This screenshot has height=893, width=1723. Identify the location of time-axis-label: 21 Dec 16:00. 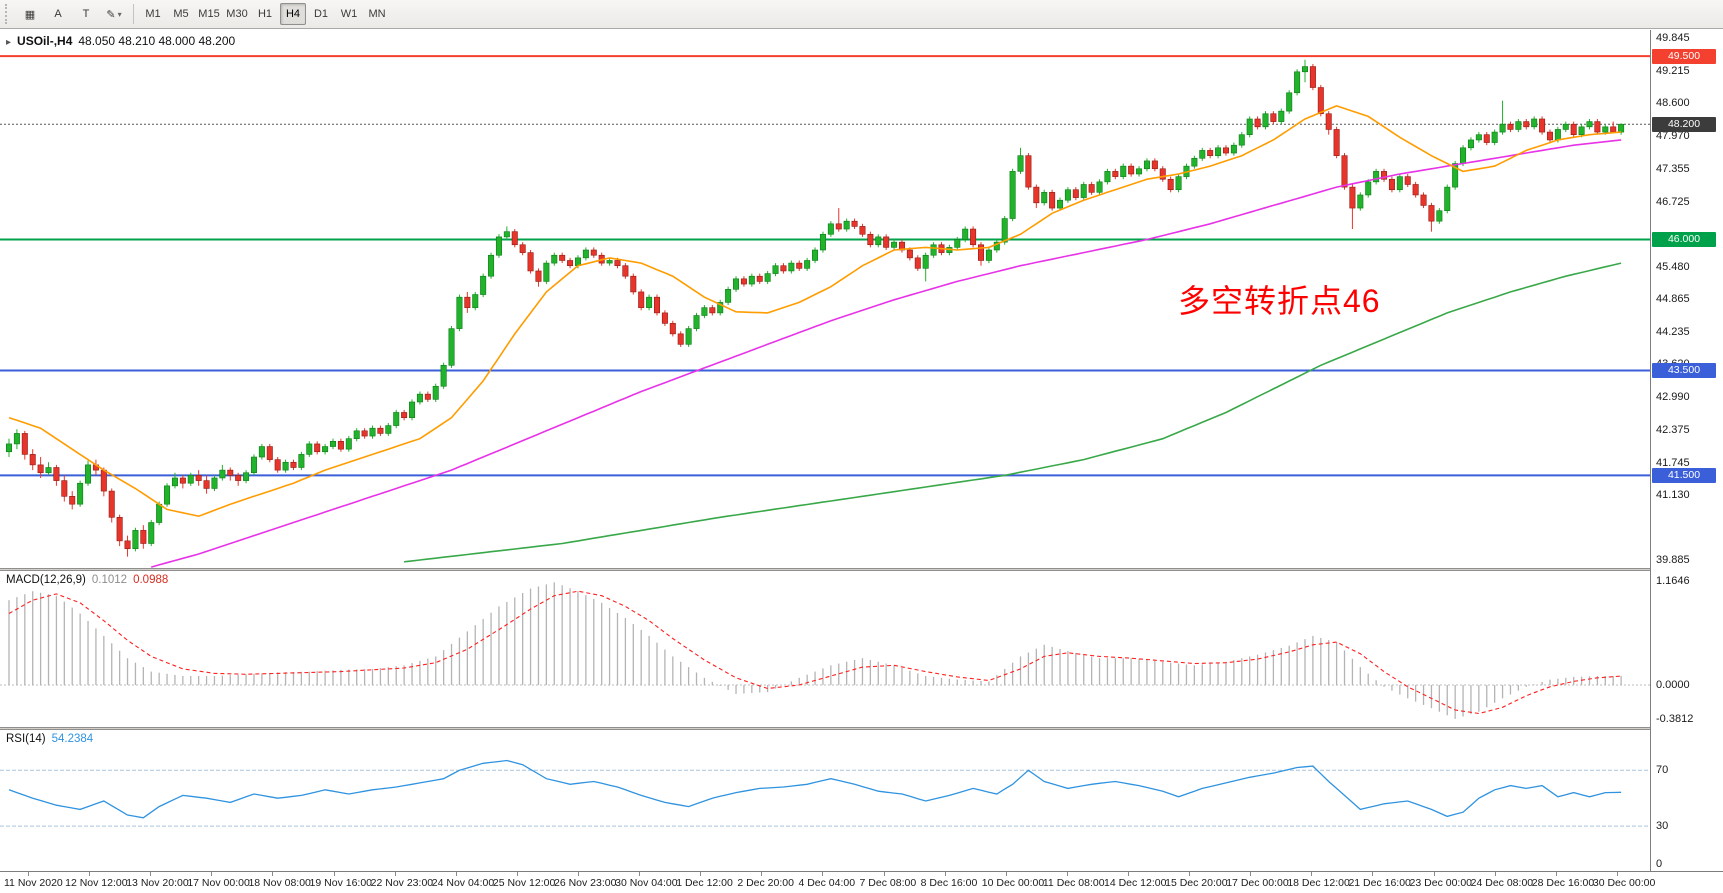
(1379, 883).